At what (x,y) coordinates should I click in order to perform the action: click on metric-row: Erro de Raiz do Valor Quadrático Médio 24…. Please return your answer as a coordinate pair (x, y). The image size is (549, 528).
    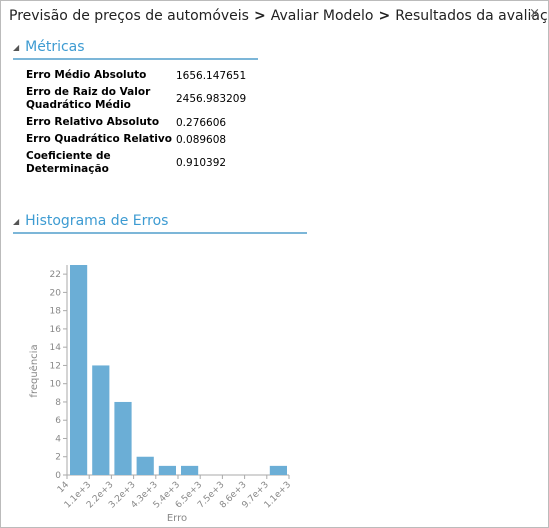
    Looking at the image, I should click on (136, 99).